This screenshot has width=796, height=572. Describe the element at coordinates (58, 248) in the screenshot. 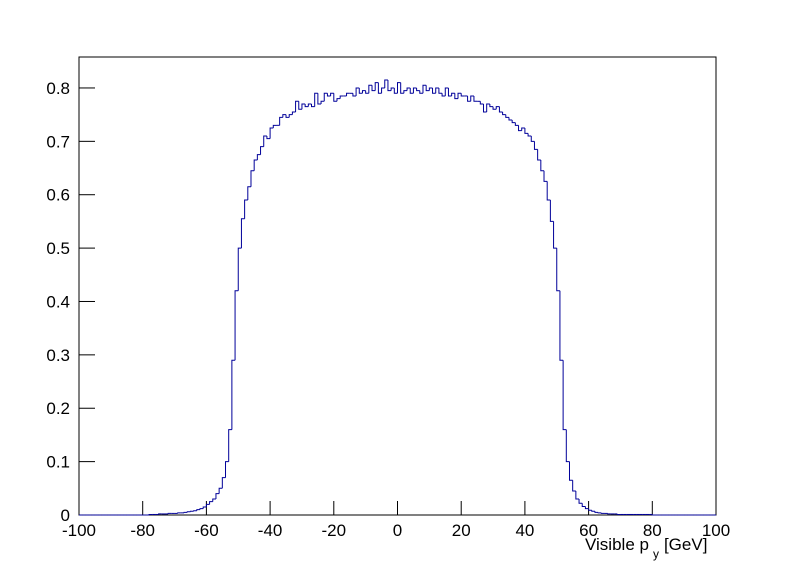

I see `y-tick-label: 0.5` at that location.